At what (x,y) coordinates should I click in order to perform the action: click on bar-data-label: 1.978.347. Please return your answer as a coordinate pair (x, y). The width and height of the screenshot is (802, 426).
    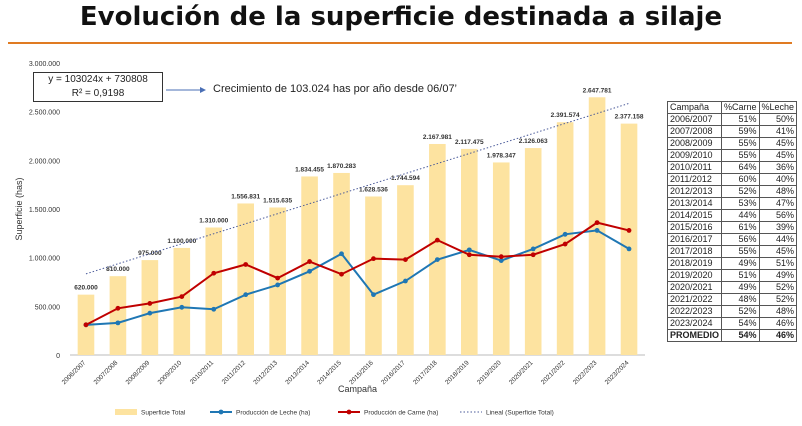
    Looking at the image, I should click on (501, 155).